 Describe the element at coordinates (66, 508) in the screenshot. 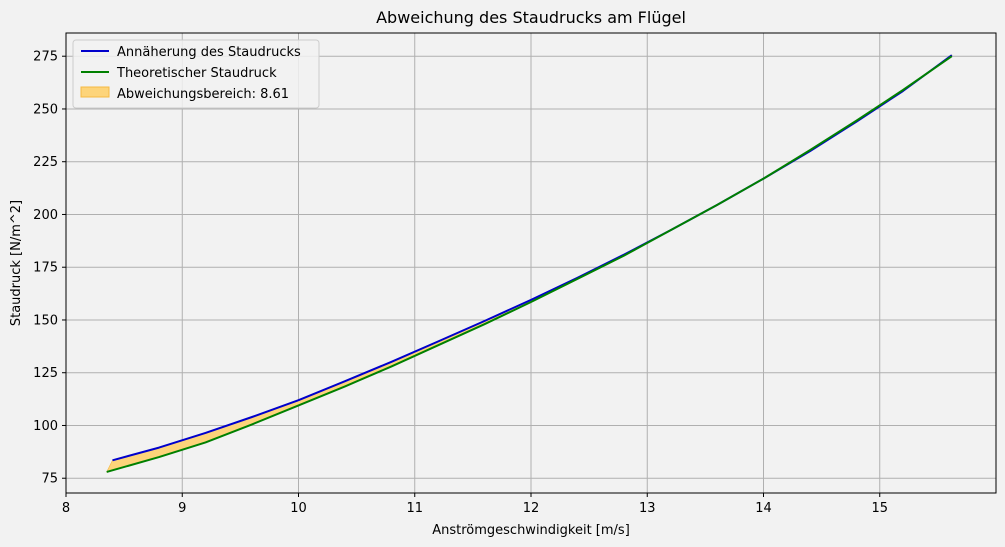

I see `x-tick-label: 8` at that location.